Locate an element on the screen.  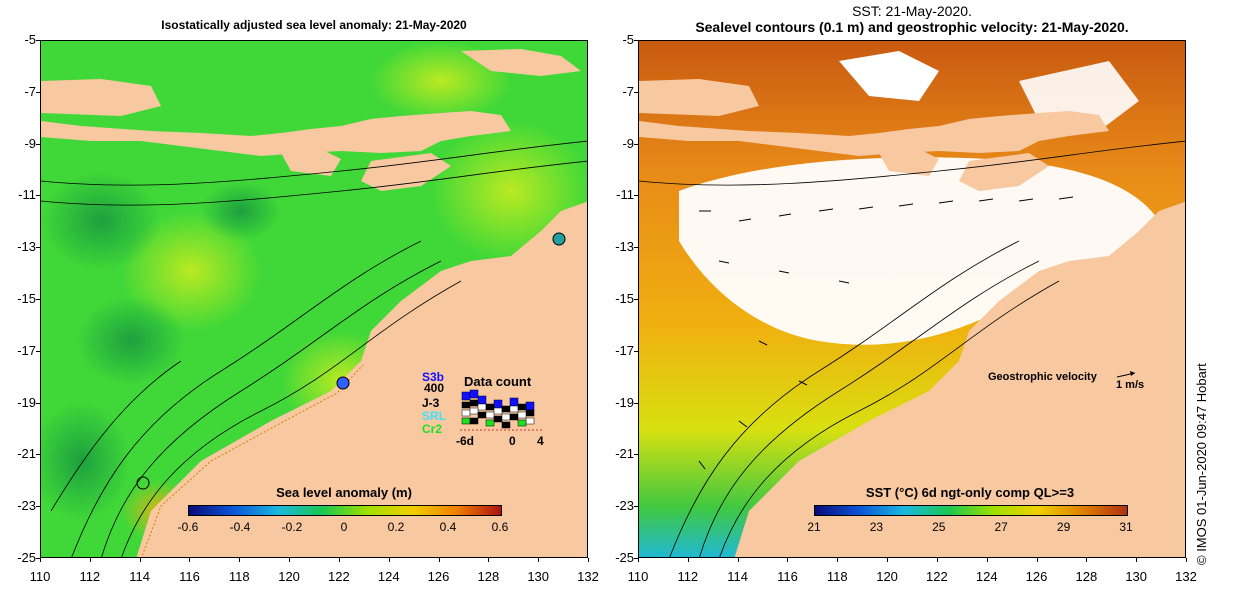
colorbar-tick-label: 27 is located at coordinates (1001, 527).